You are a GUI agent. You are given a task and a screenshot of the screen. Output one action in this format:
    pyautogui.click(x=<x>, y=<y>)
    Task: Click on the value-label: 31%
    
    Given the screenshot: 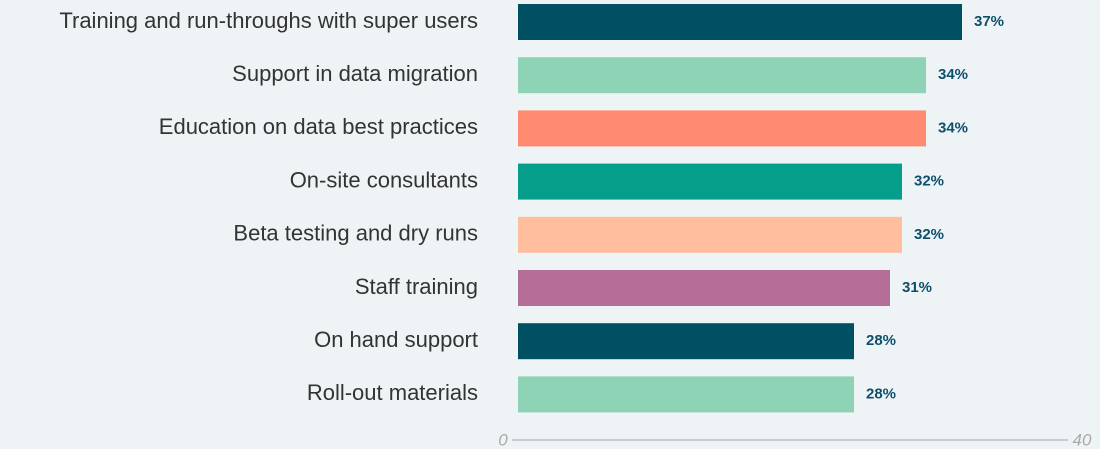 What is the action you would take?
    pyautogui.click(x=917, y=287)
    